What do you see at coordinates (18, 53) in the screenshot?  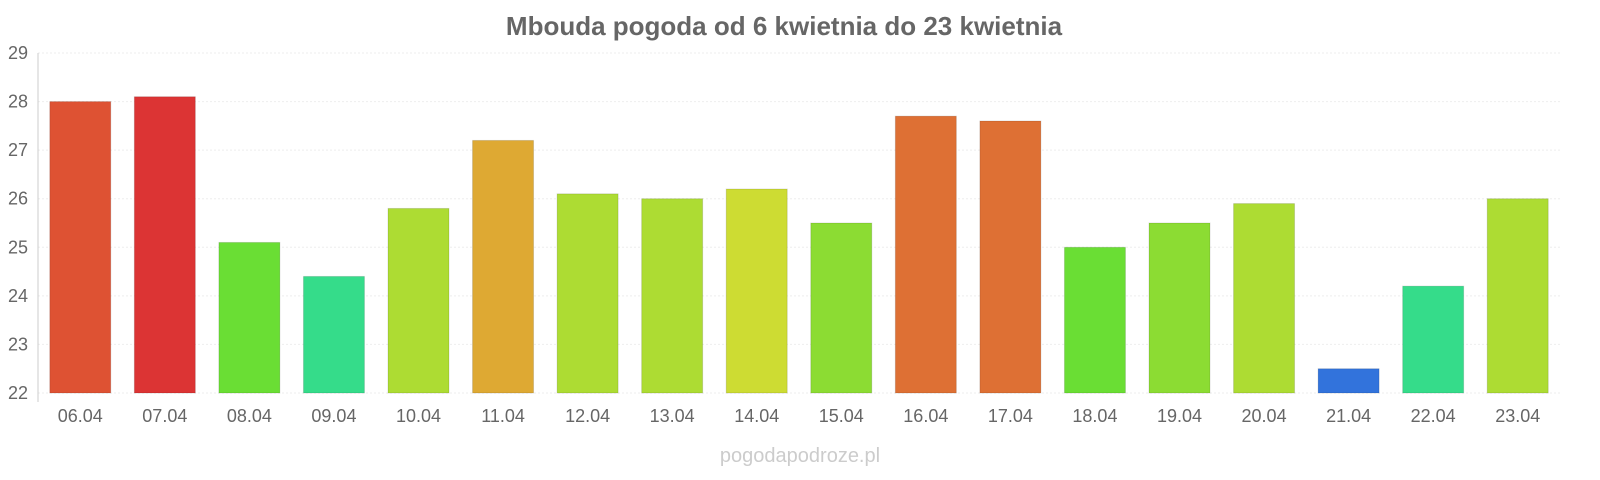 I see `y-tick-label: 29` at bounding box center [18, 53].